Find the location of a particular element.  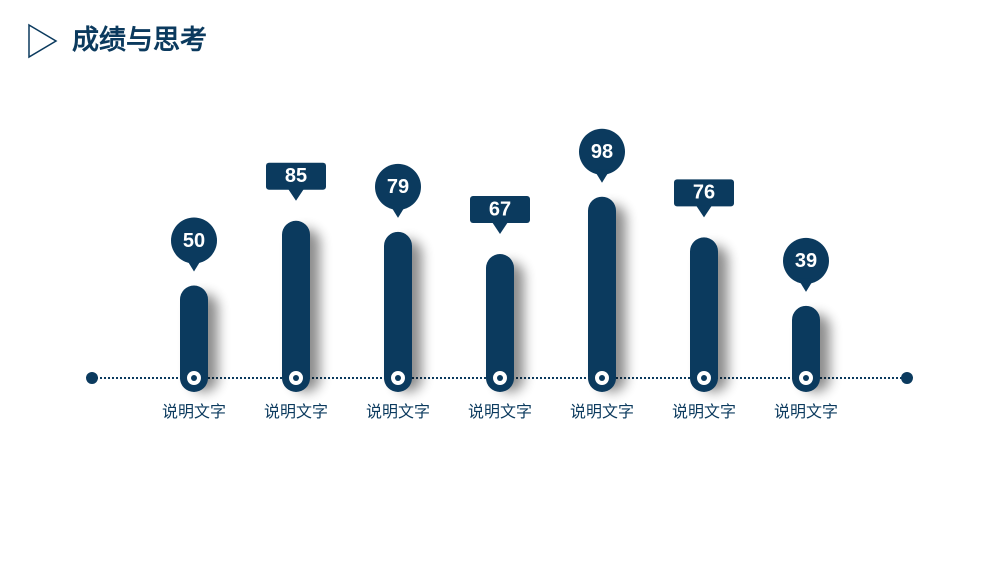

chart-title: 成绩与思考 is located at coordinates (139, 40).